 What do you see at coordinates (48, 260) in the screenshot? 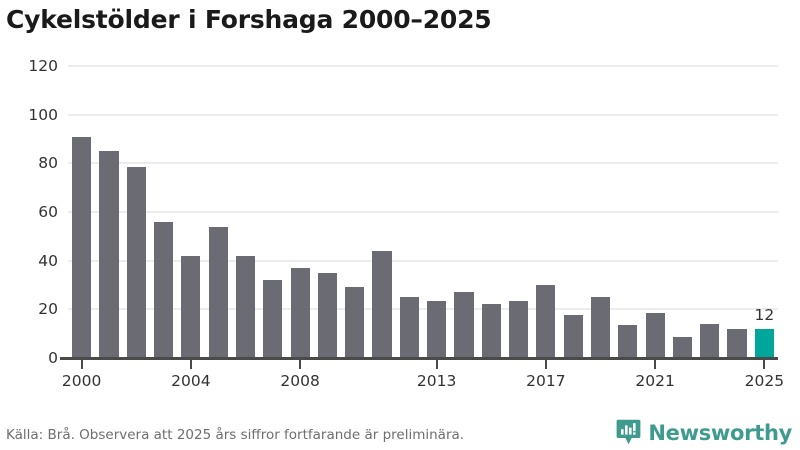
I see `y-axis-tick-label: 40` at bounding box center [48, 260].